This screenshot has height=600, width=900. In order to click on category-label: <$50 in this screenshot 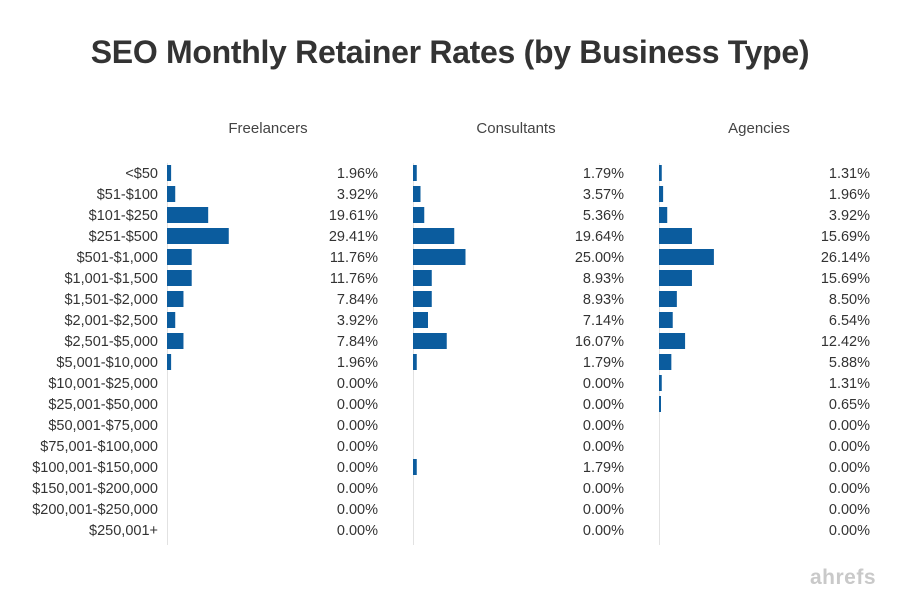, I will do `click(141, 174)`.